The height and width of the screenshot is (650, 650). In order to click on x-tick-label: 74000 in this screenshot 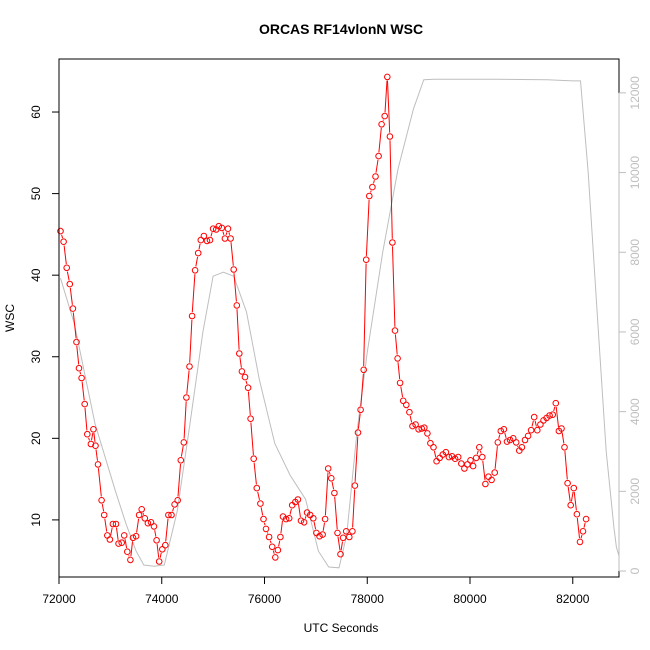, I will do `click(162, 599)`.